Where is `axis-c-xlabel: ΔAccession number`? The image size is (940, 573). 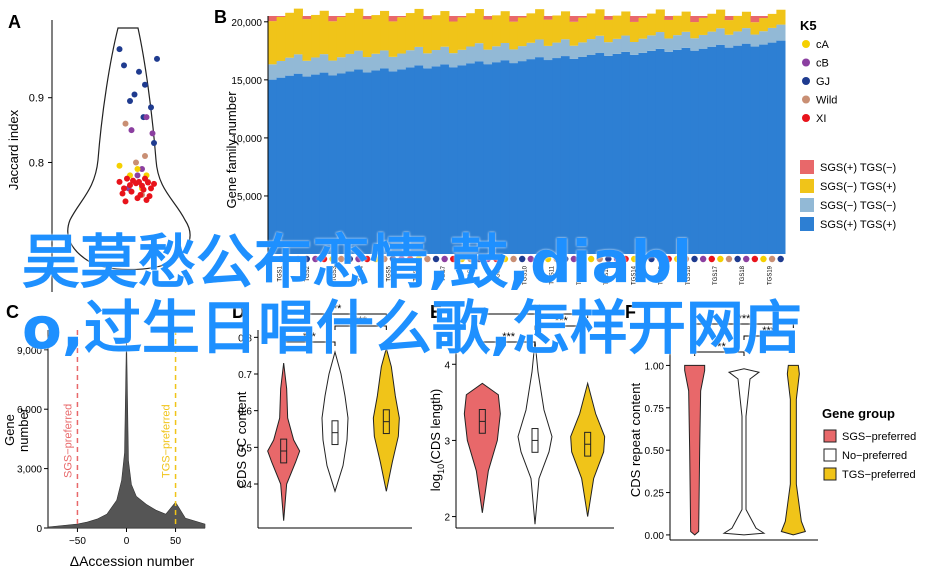
axis-c-xlabel: ΔAccession number is located at coordinates (132, 561).